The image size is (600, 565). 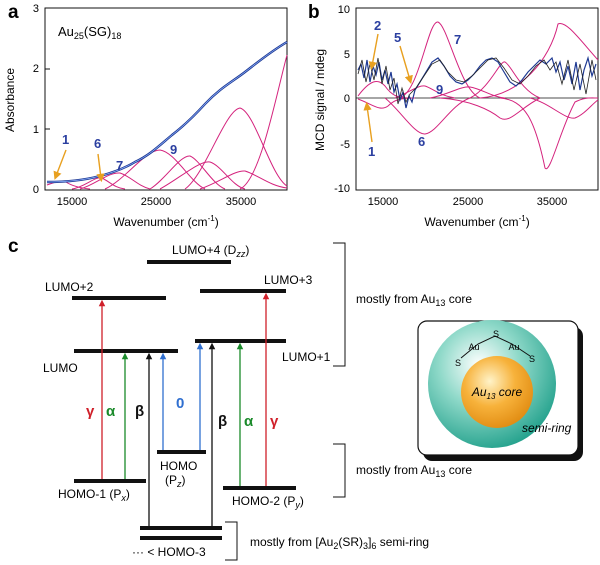 I want to click on peak-label: 5, so click(x=397, y=37).